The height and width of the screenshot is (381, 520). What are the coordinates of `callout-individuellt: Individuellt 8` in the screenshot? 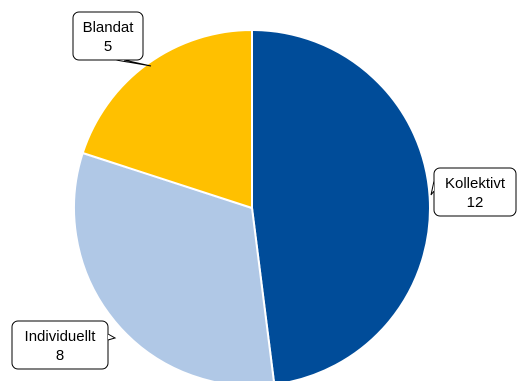 It's located at (64, 345).